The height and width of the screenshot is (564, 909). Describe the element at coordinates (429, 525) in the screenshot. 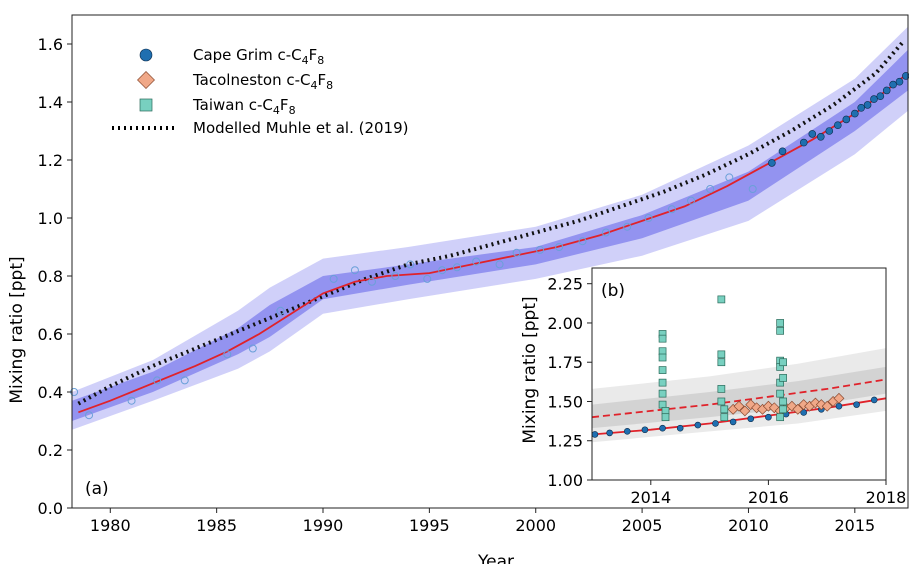

I see `x-tick-label: 1995` at that location.